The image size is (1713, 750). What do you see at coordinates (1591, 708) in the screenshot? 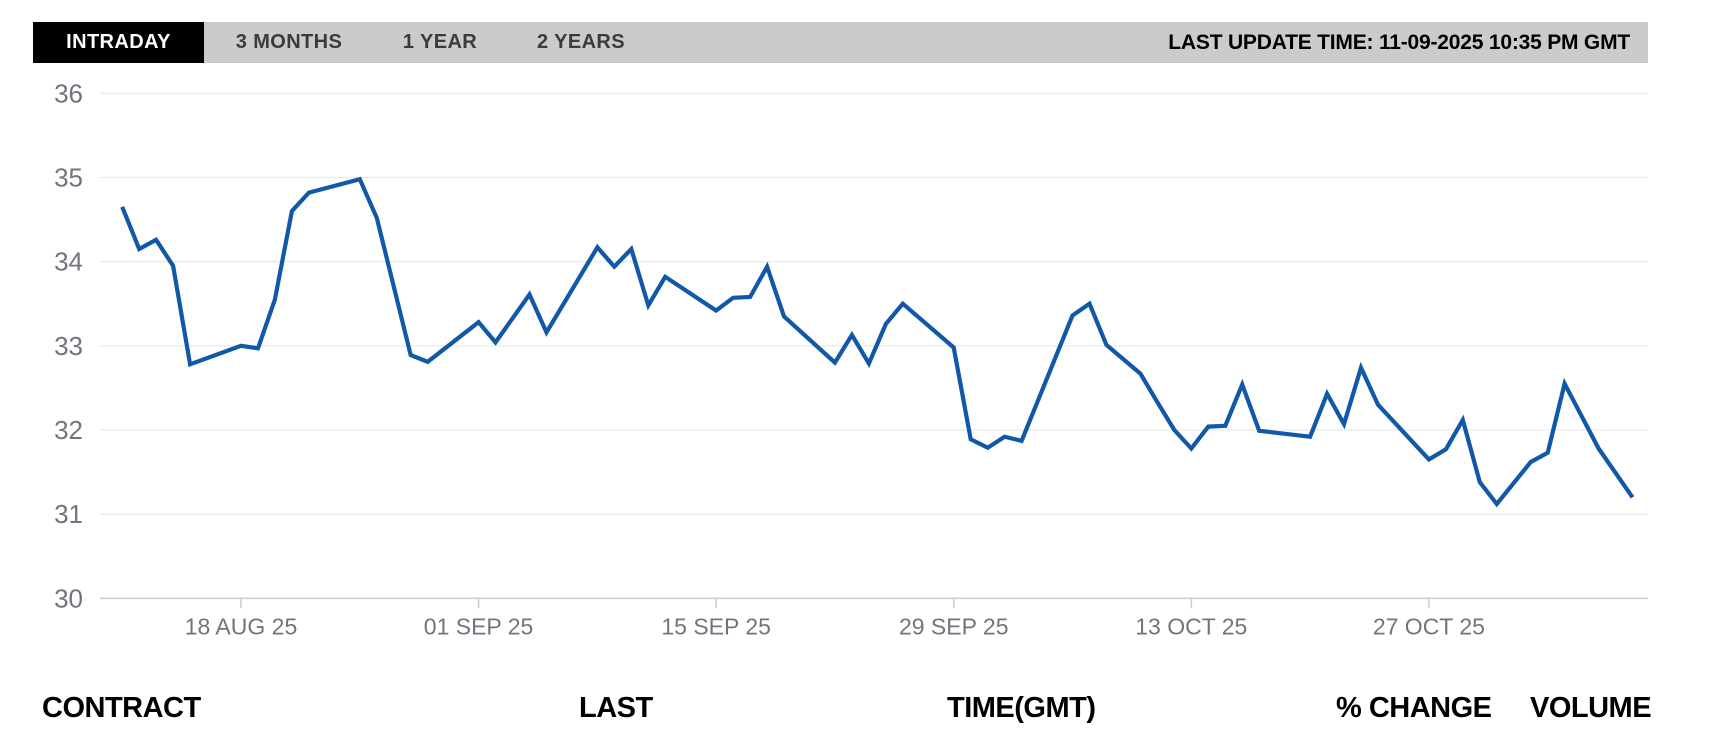
I see `column-header-volume: VOLUME` at bounding box center [1591, 708].